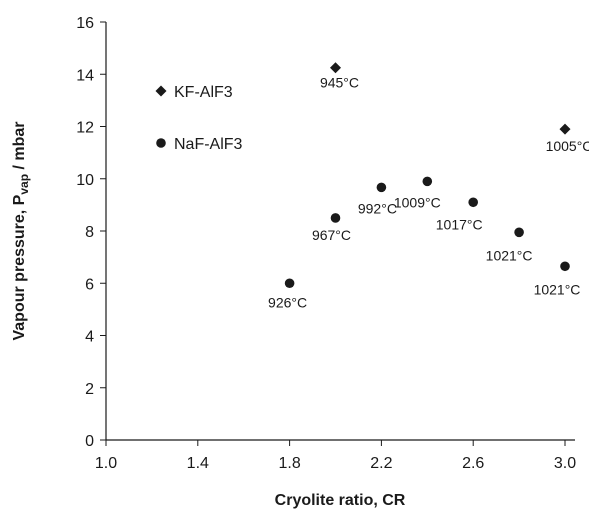  I want to click on x-tick-label: 1.4, so click(198, 463).